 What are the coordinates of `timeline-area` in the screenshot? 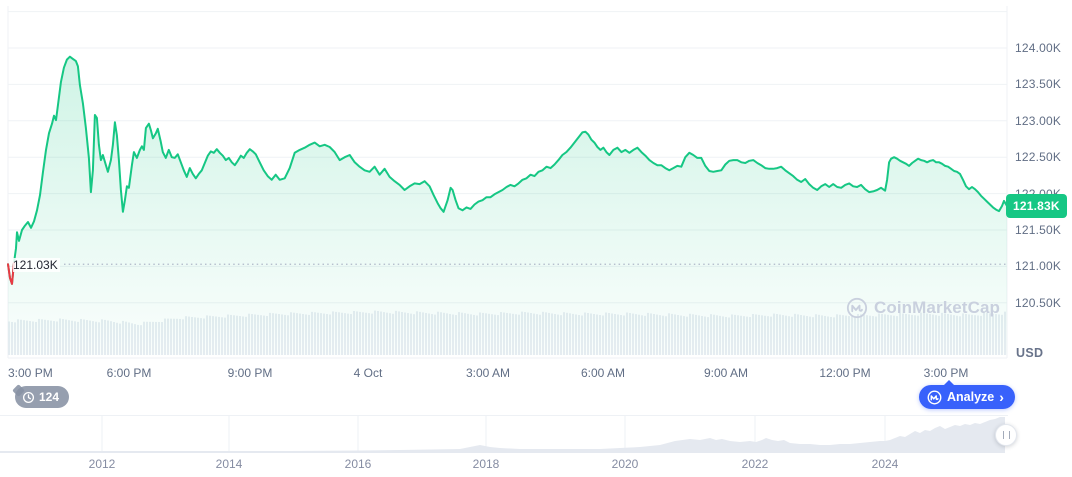 It's located at (502, 435).